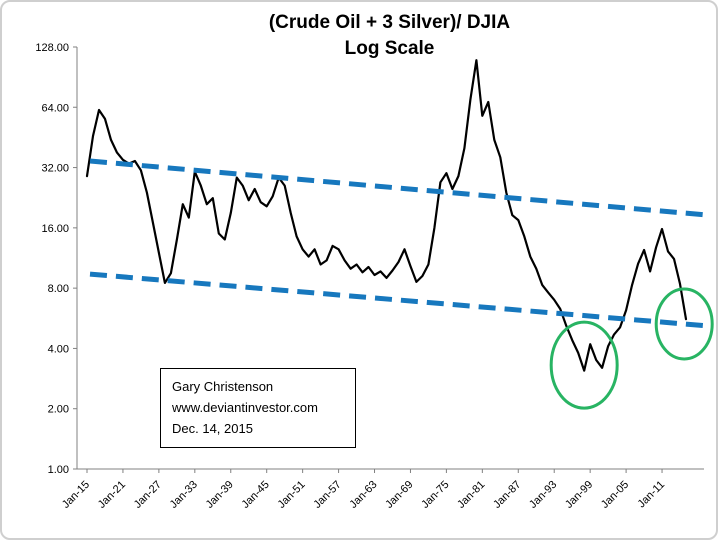 The image size is (718, 540). What do you see at coordinates (615, 495) in the screenshot?
I see `x-tick-label: Jan-05` at bounding box center [615, 495].